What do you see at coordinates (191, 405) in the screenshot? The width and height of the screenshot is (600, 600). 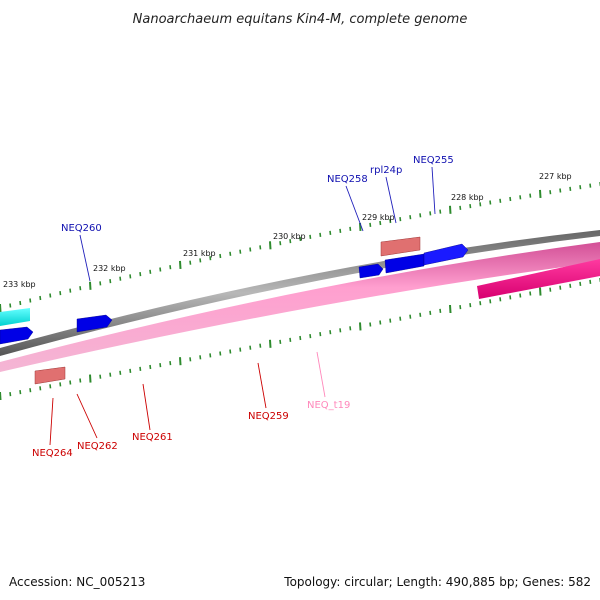 I see `reverse-gene-labels: NEQ264 NEQ262 NEQ261 NEQ259 NEQ_t19` at bounding box center [191, 405].